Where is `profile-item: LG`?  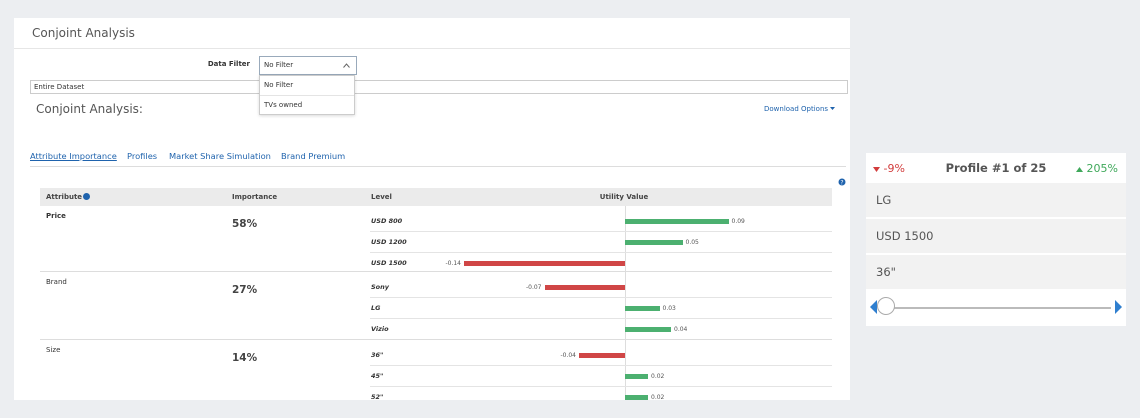
profile-item: LG is located at coordinates (996, 200).